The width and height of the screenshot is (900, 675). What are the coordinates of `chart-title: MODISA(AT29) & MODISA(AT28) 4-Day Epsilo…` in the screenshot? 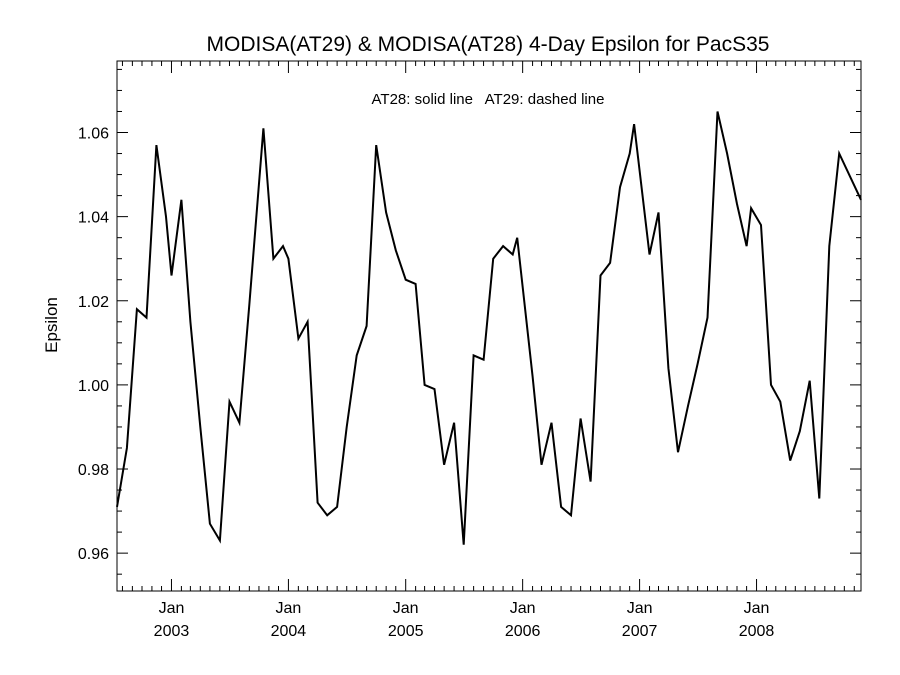 It's located at (488, 44).